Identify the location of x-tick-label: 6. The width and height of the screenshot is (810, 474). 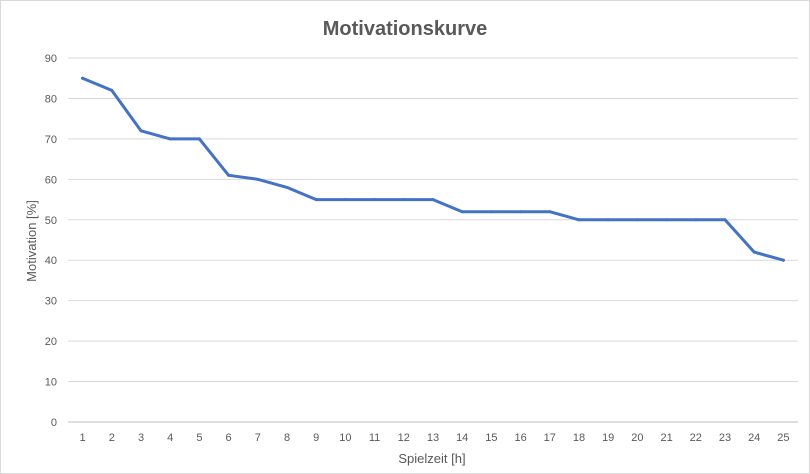
(229, 438).